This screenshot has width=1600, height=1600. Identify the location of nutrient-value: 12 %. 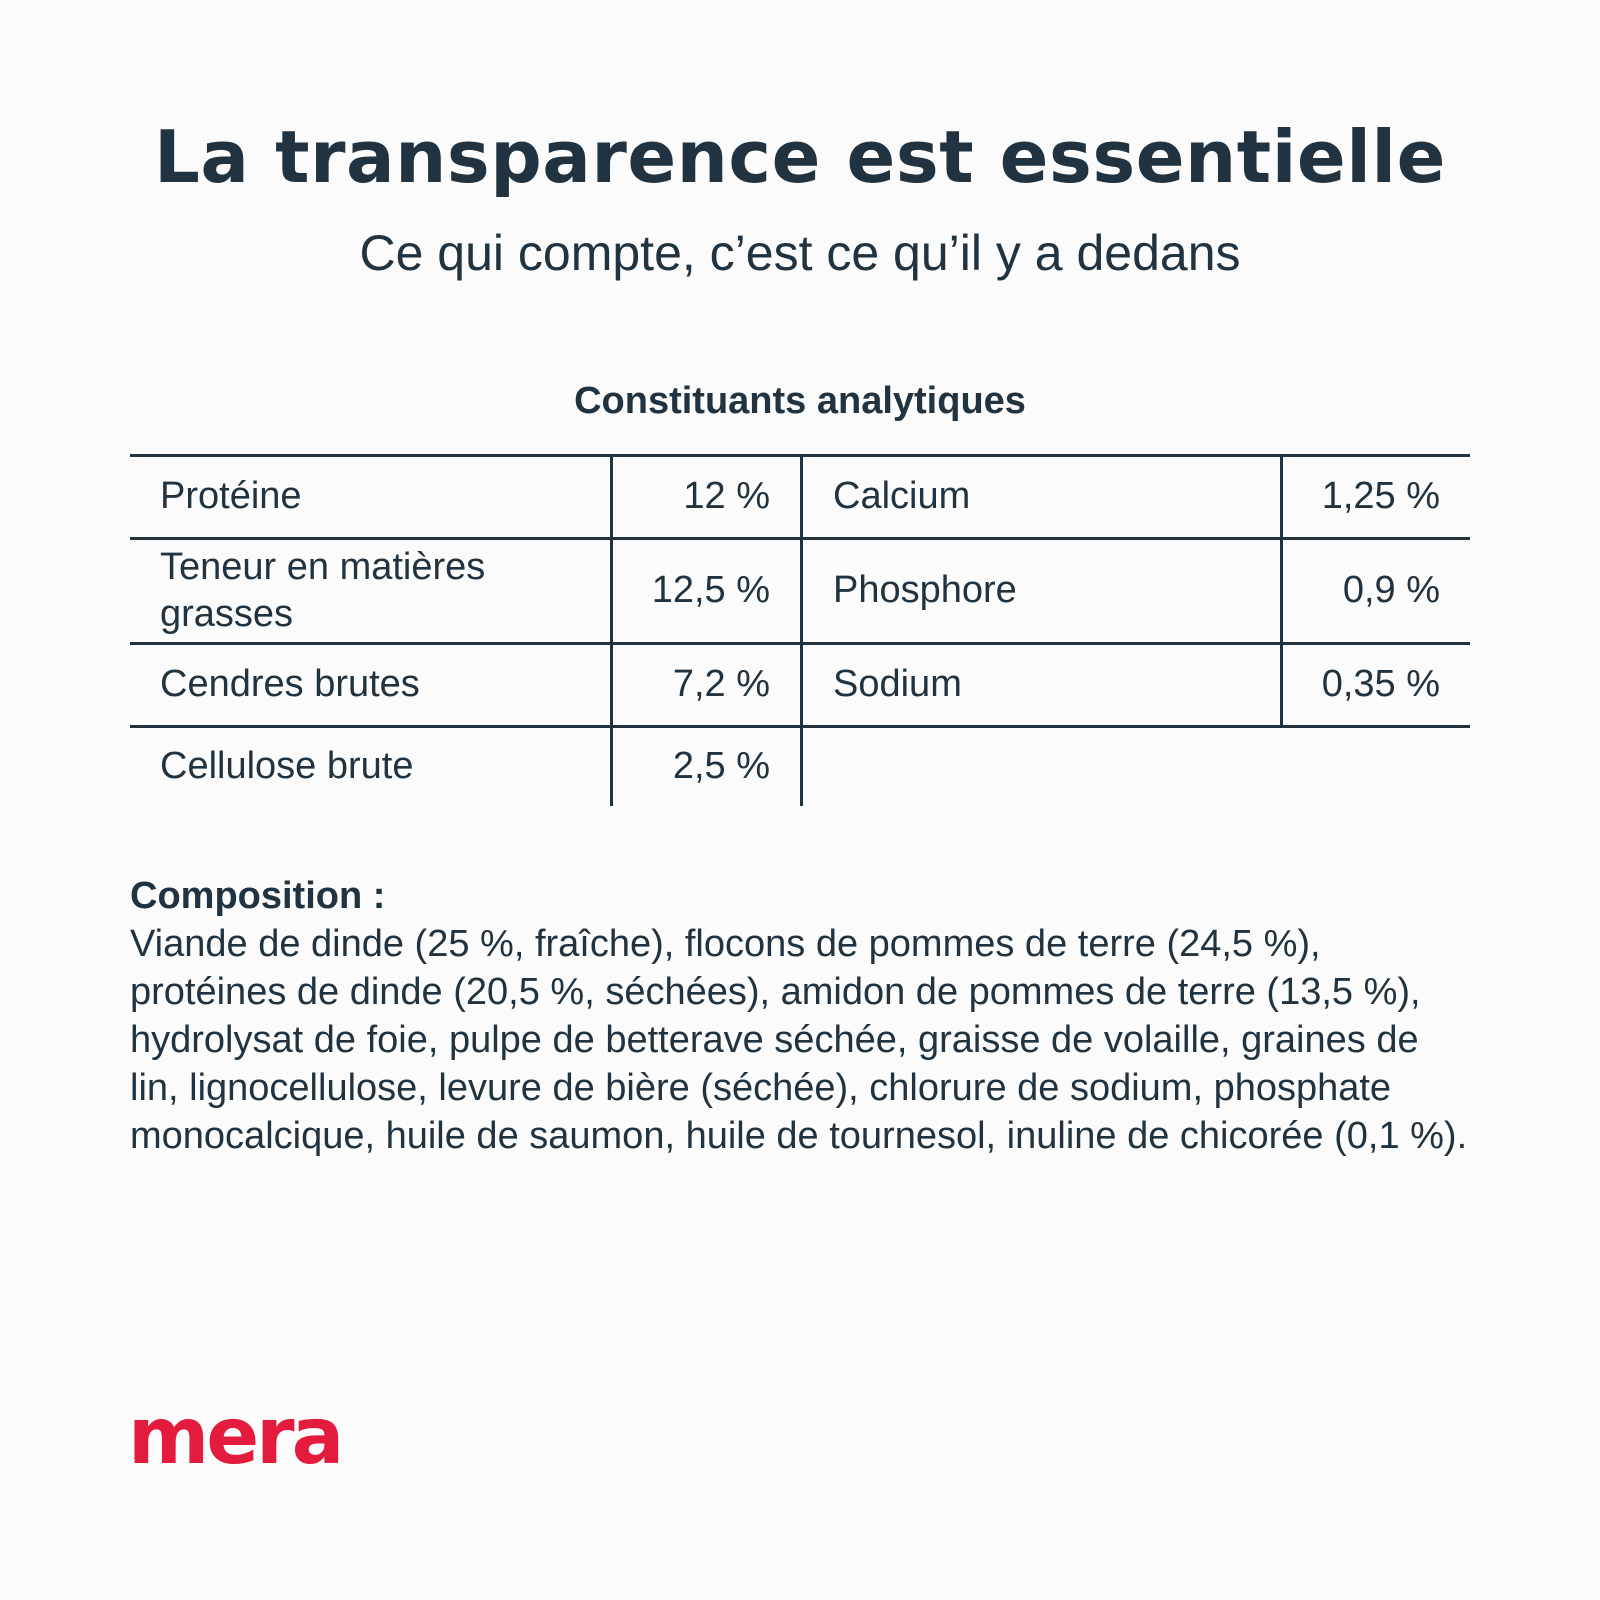
(705, 497).